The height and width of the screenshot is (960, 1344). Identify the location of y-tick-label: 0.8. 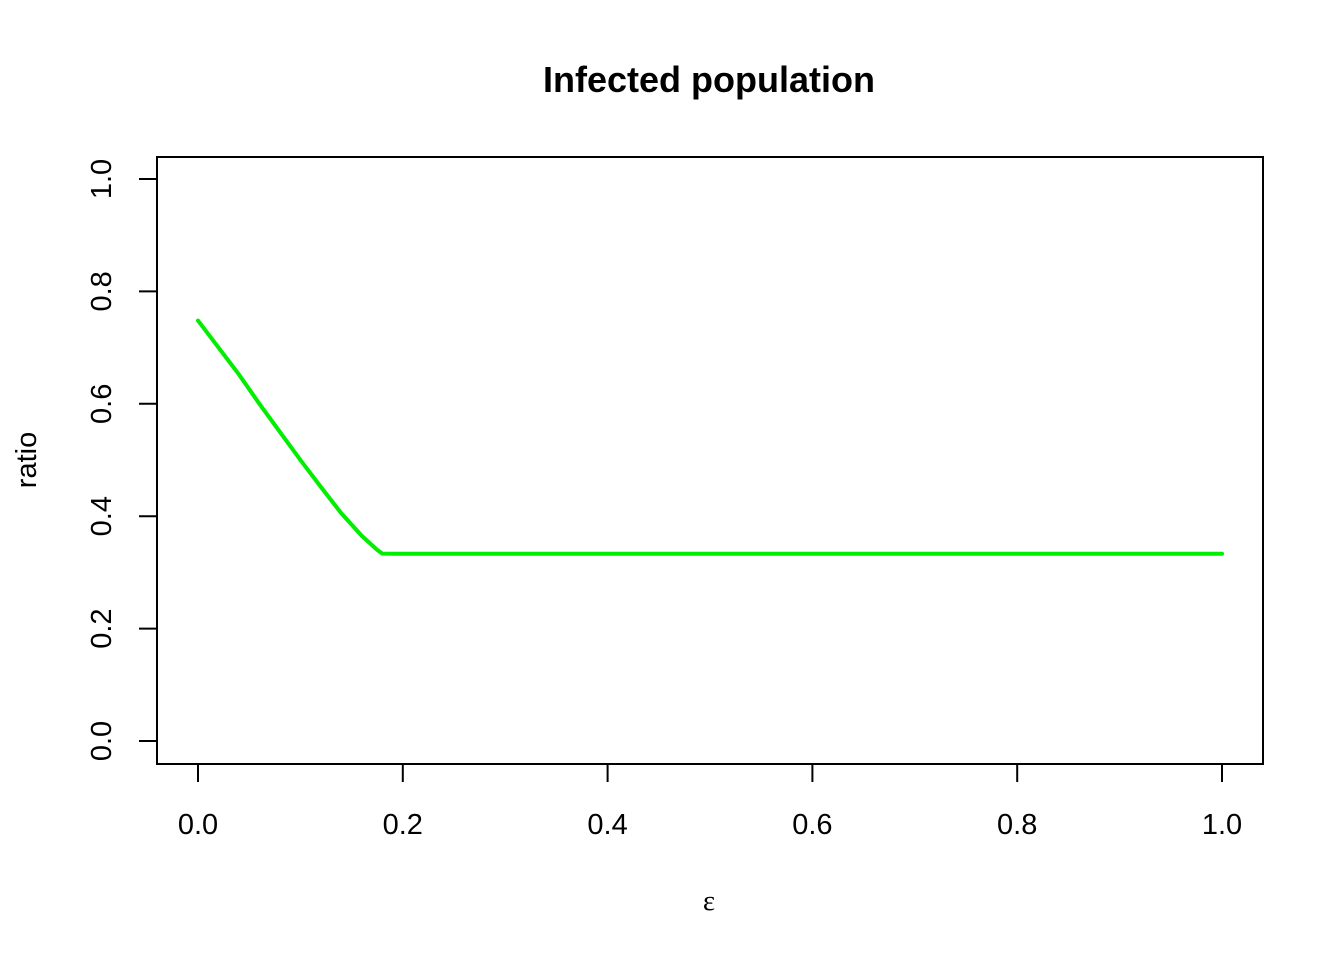
(102, 291).